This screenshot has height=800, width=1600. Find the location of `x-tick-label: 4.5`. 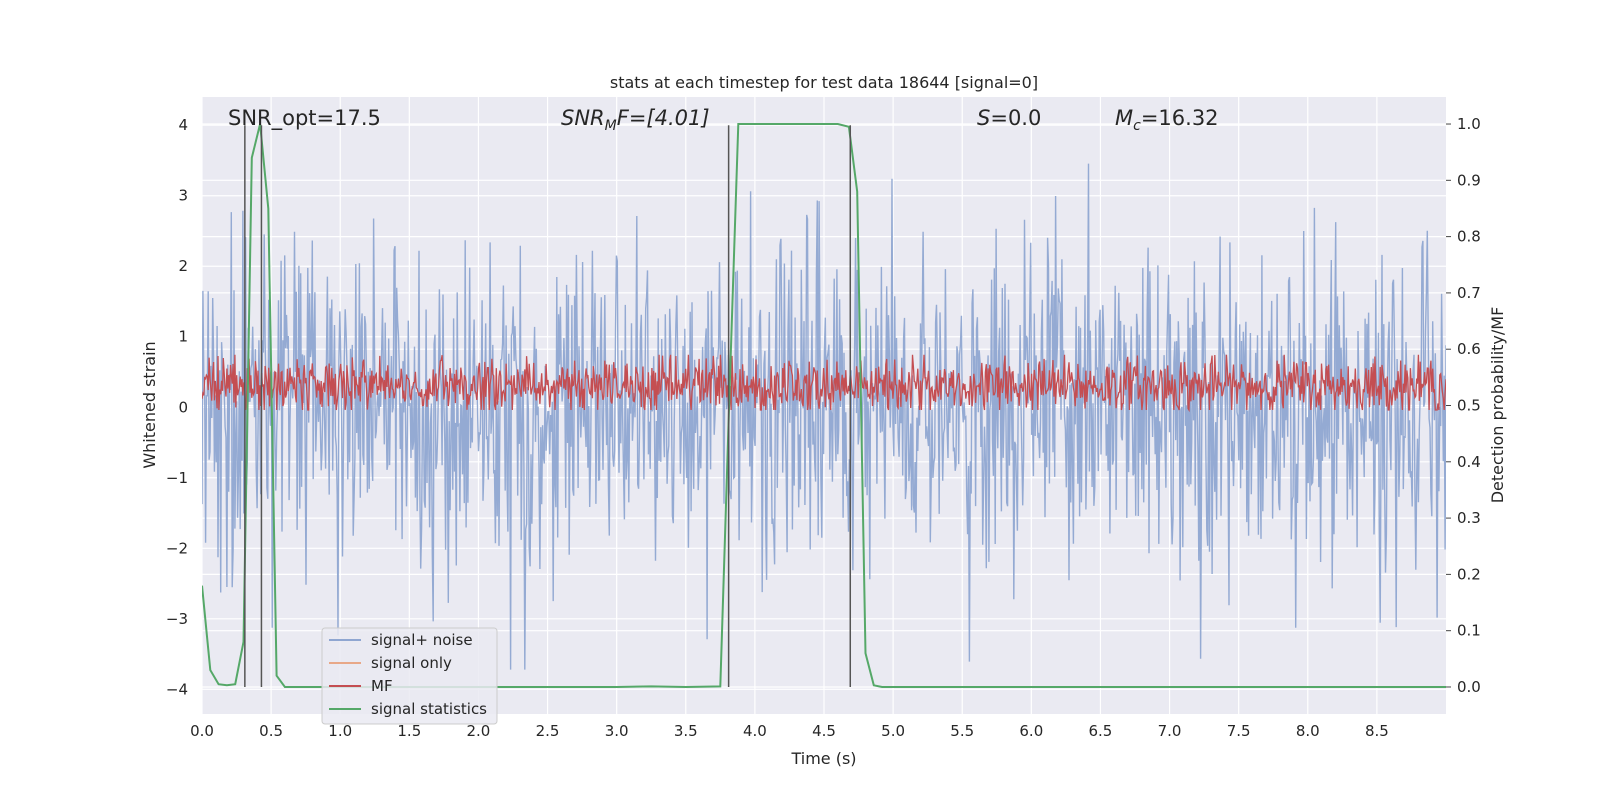

x-tick-label: 4.5 is located at coordinates (824, 731).